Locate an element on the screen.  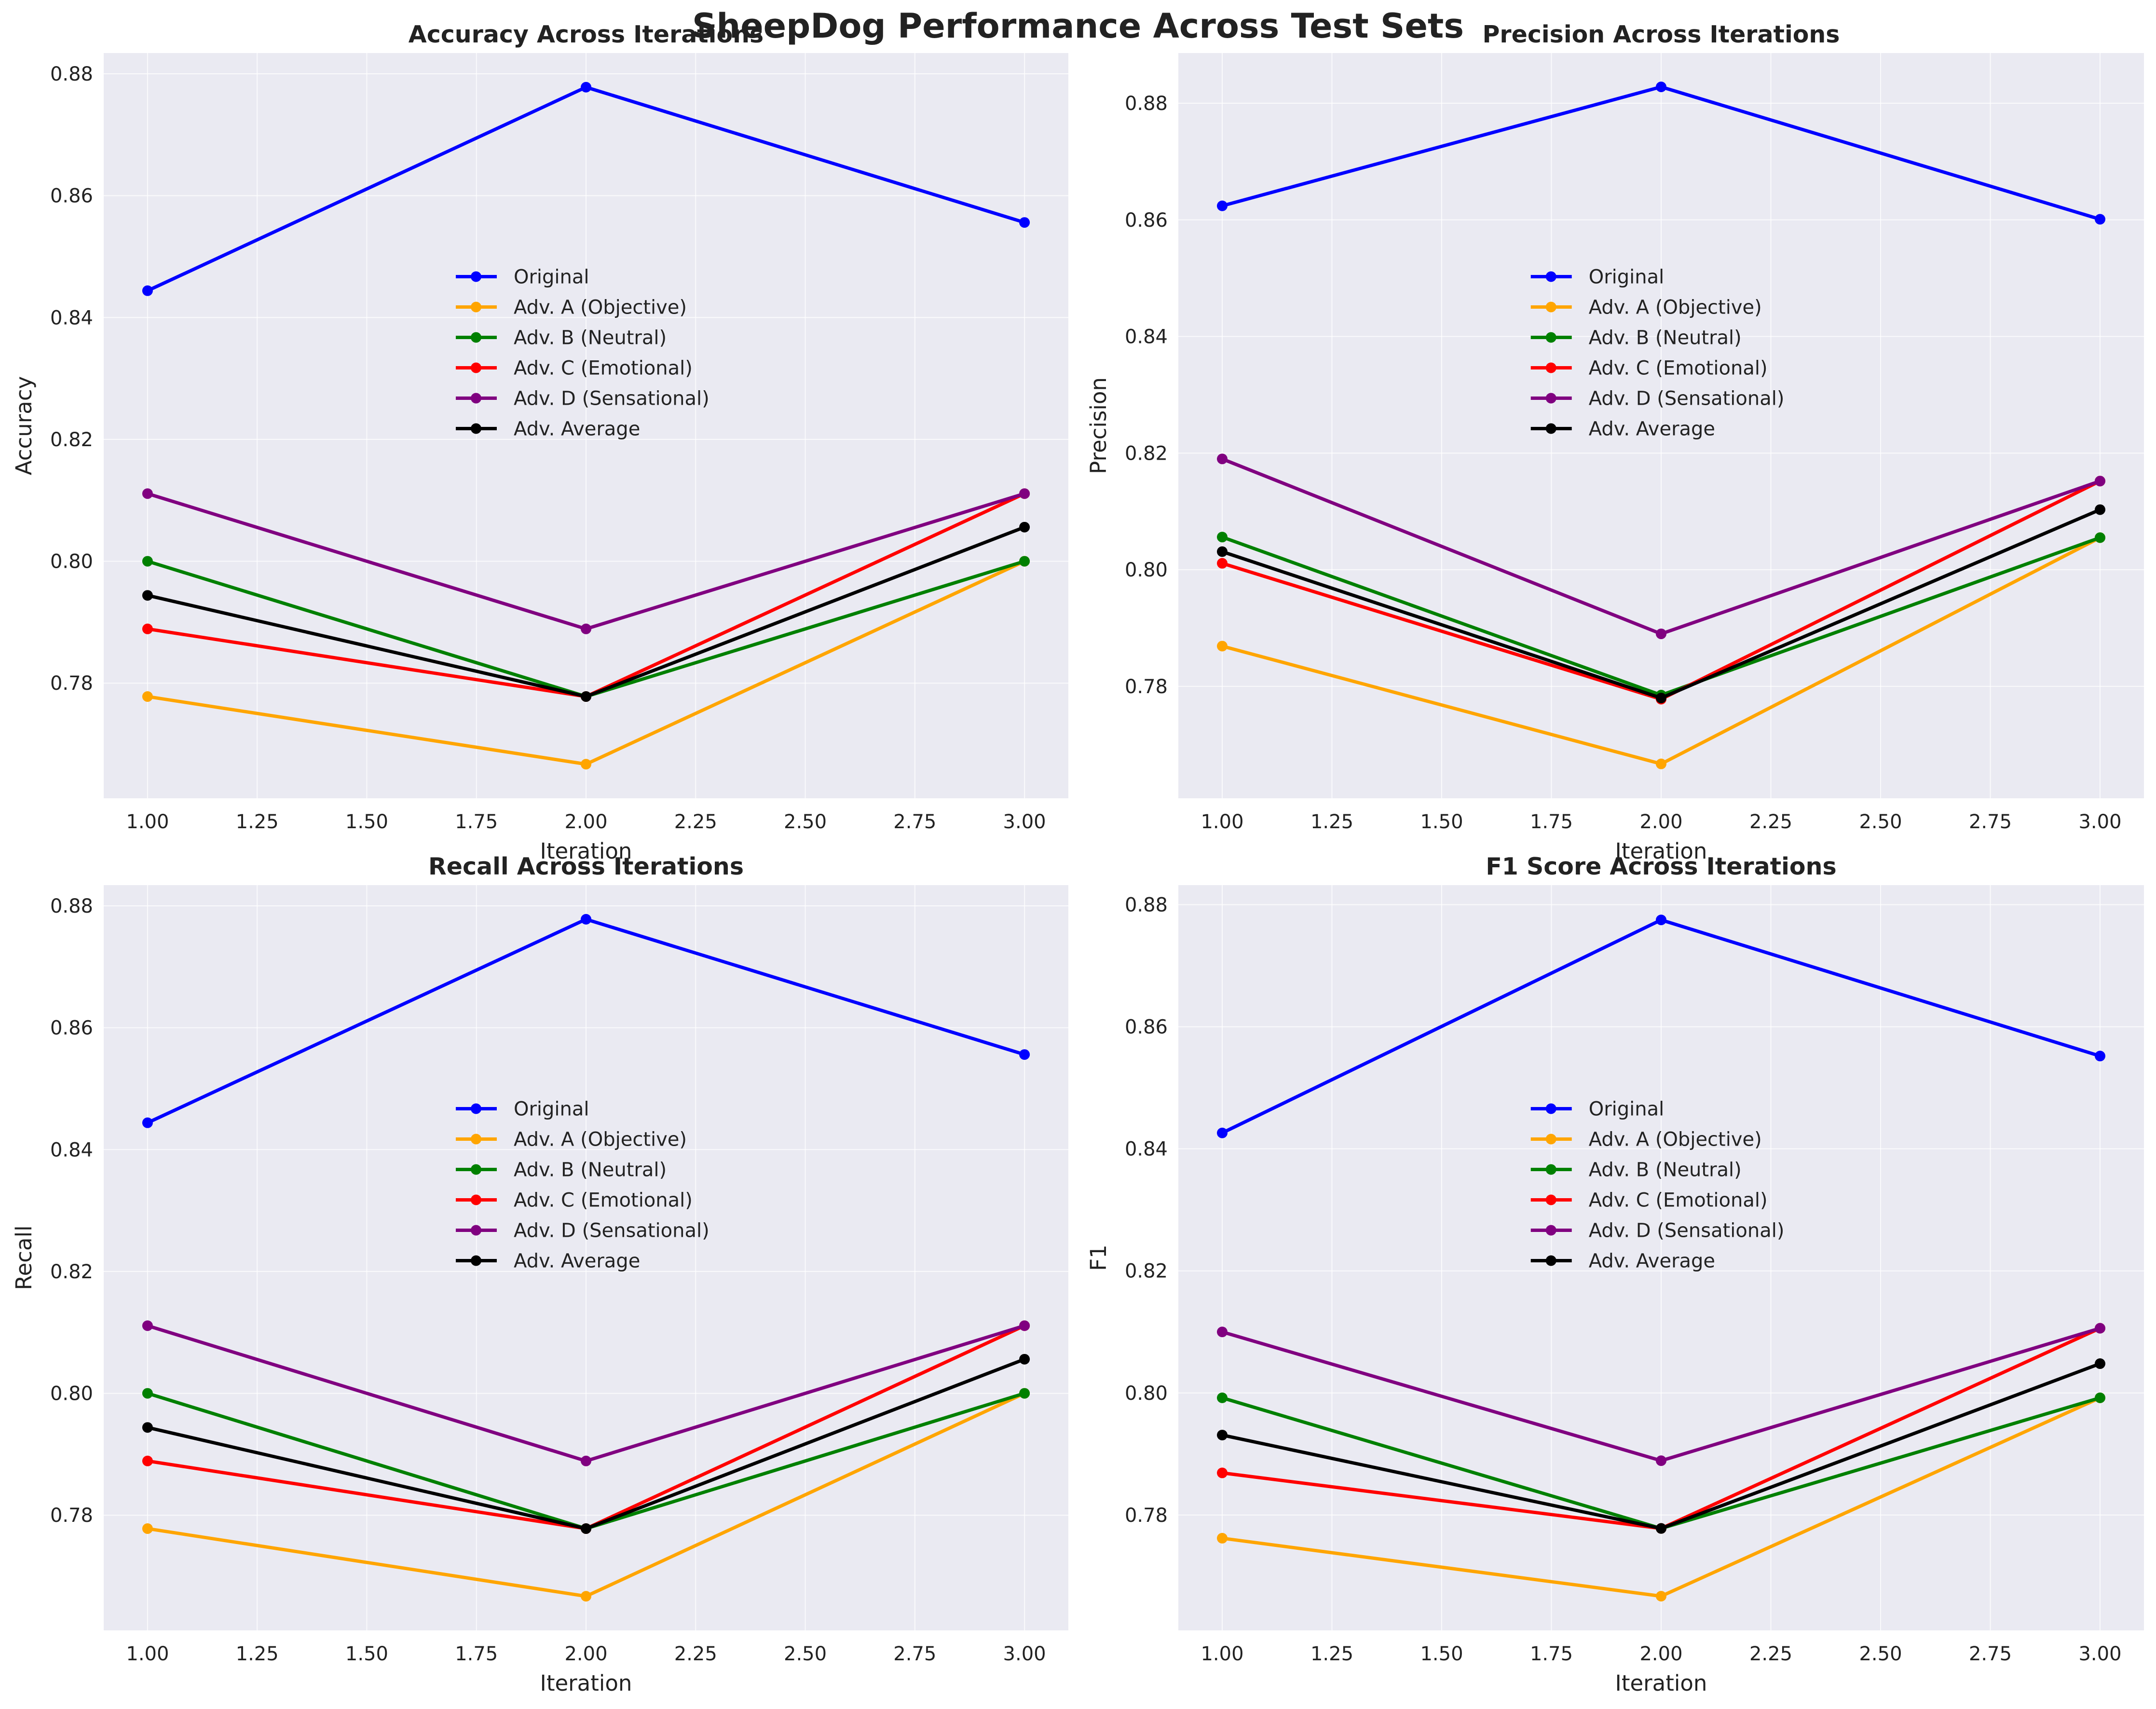
x-tick-label: 1.75 is located at coordinates (1551, 822).